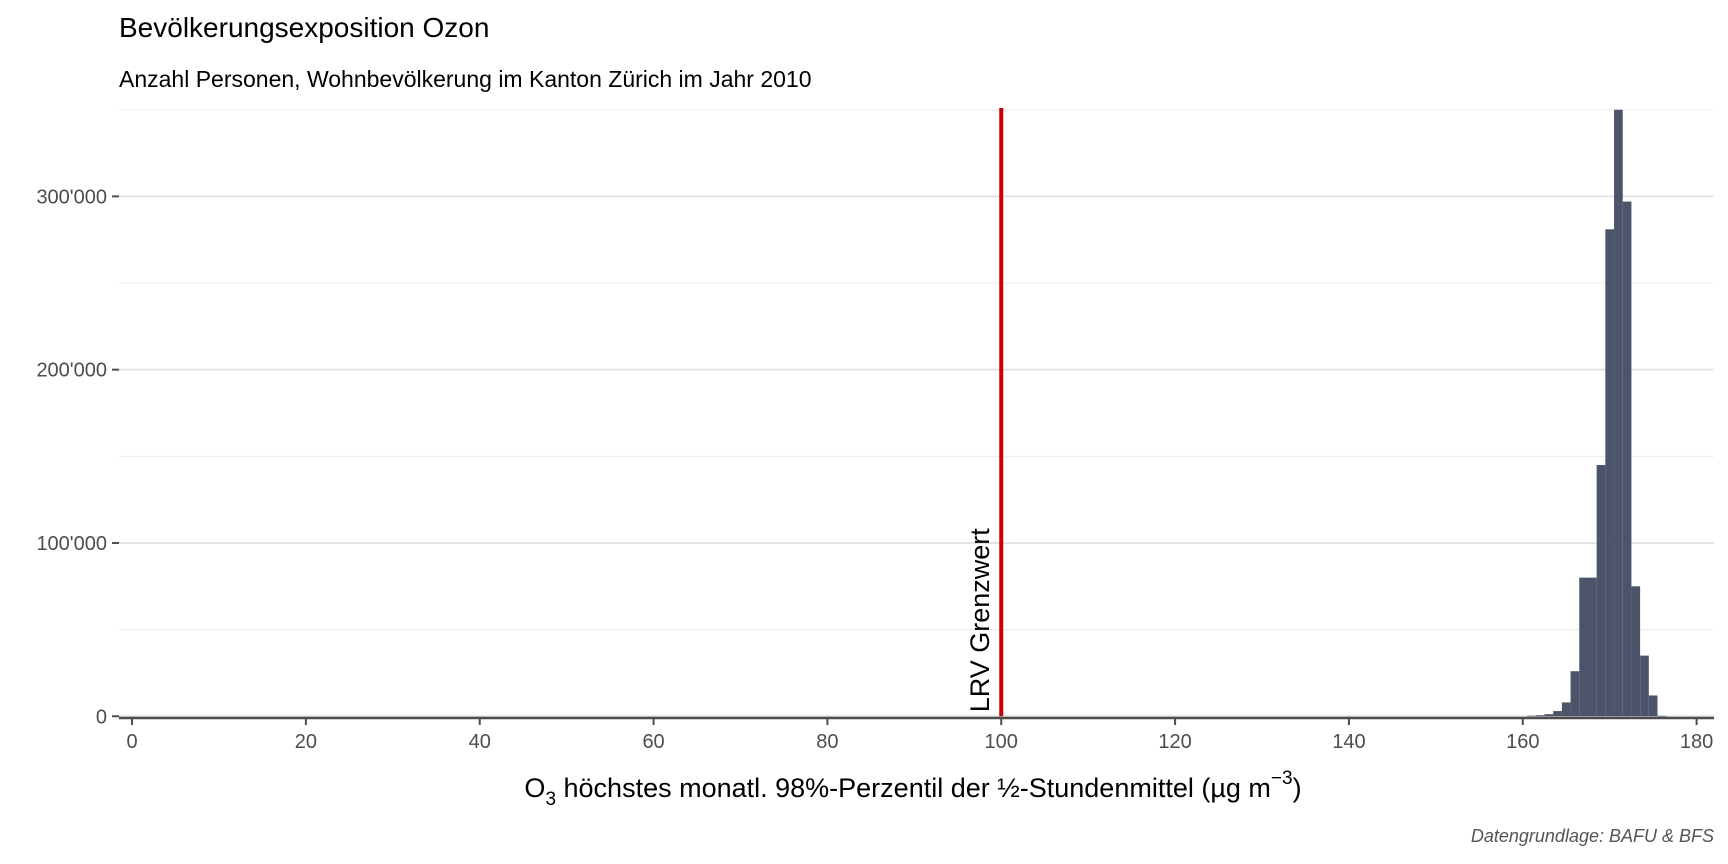 Image resolution: width=1728 pixels, height=864 pixels. Describe the element at coordinates (984, 412) in the screenshot. I see `reference-line-group: LRV Grenzwert` at that location.